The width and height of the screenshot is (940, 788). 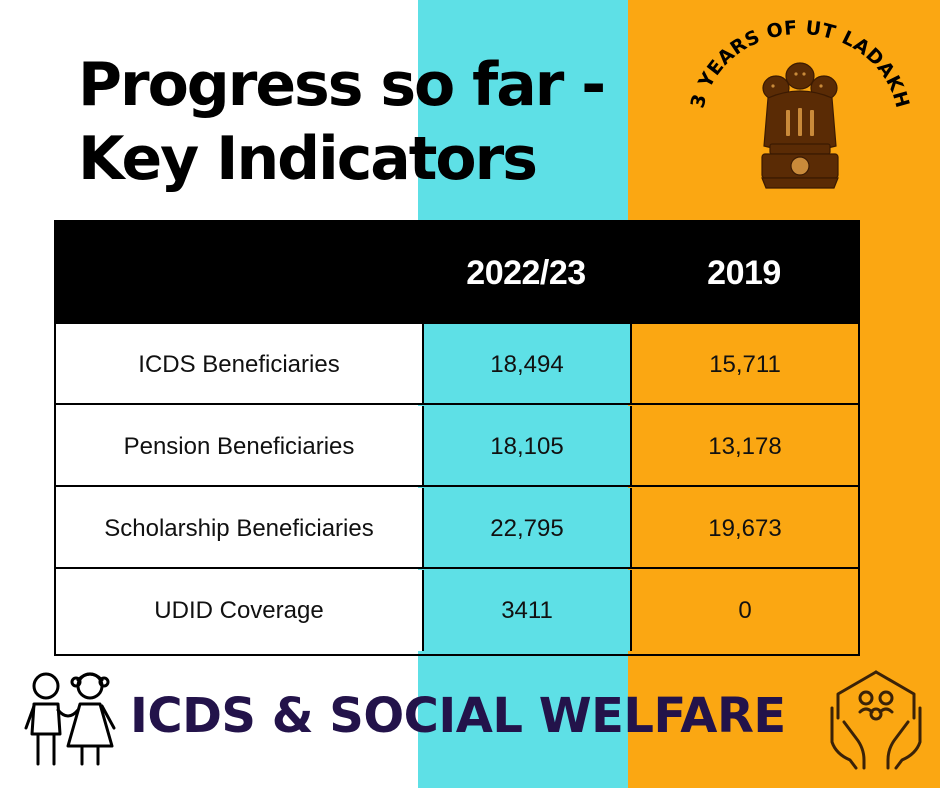 What do you see at coordinates (457, 273) in the screenshot?
I see `table-header-row: 2022/23 2019` at bounding box center [457, 273].